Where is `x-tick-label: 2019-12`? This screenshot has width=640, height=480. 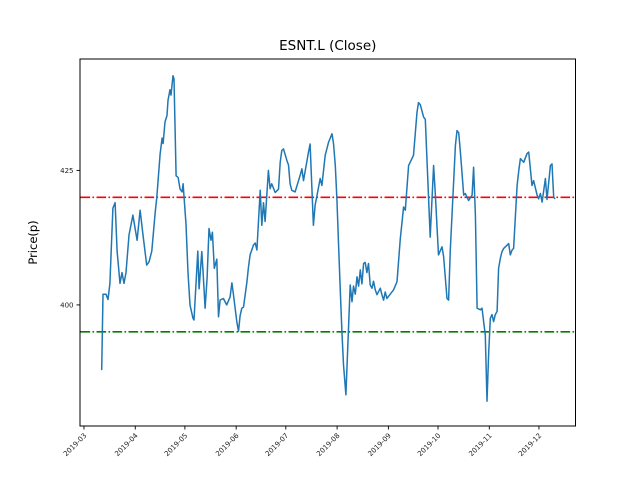
x-tick-label: 2019-12 is located at coordinates (530, 445).